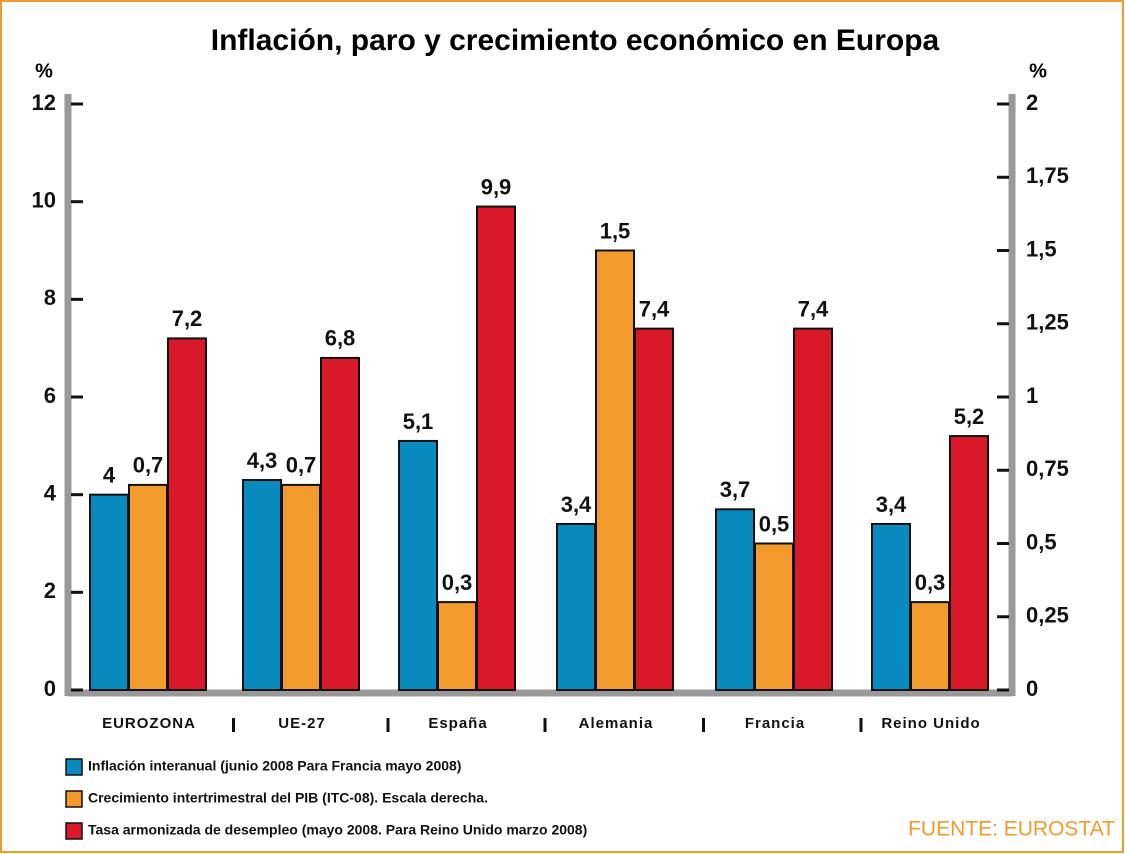 This screenshot has height=854, width=1125. What do you see at coordinates (774, 523) in the screenshot?
I see `value-label: 0,5` at bounding box center [774, 523].